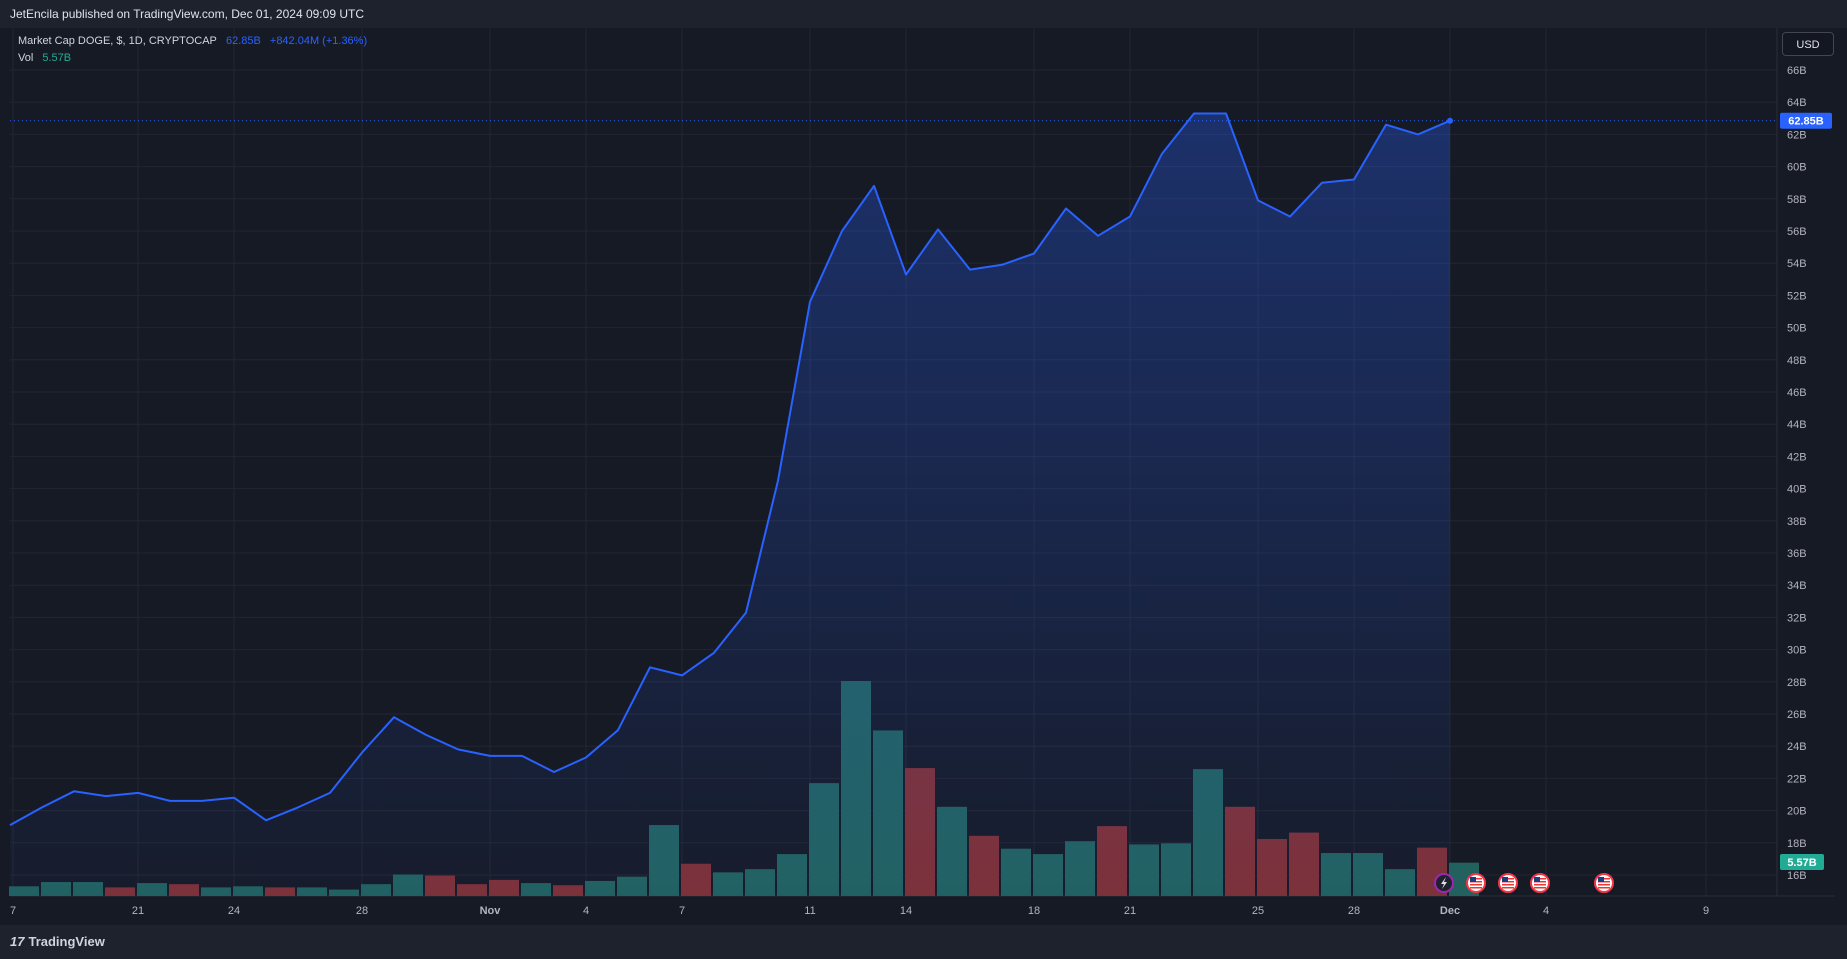 The image size is (1847, 959). I want to click on last-volume-tag: 5.57B, so click(1801, 863).